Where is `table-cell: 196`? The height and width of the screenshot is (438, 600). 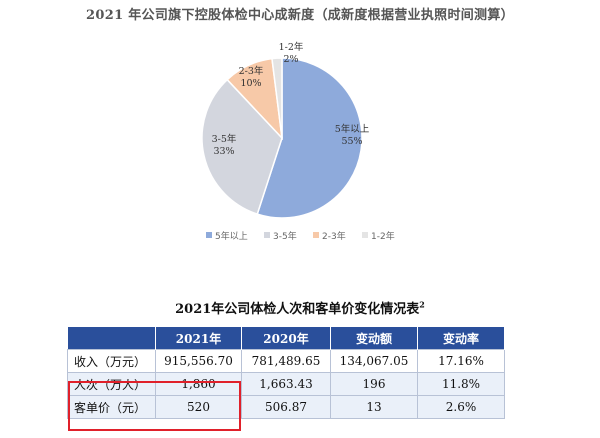 table-cell: 196 is located at coordinates (374, 384).